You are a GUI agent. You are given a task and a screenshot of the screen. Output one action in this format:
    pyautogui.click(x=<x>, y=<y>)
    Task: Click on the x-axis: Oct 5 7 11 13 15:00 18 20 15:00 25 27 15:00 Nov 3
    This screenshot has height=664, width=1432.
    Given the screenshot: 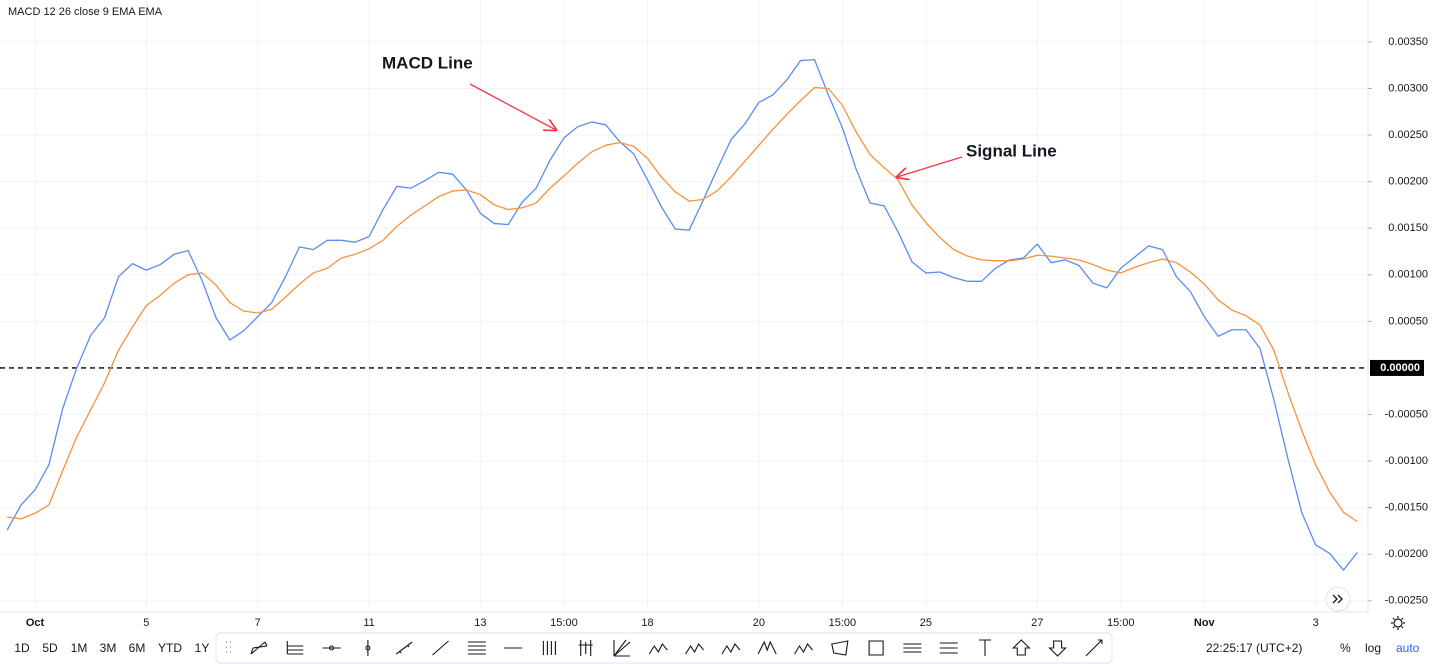 What is the action you would take?
    pyautogui.click(x=672, y=623)
    